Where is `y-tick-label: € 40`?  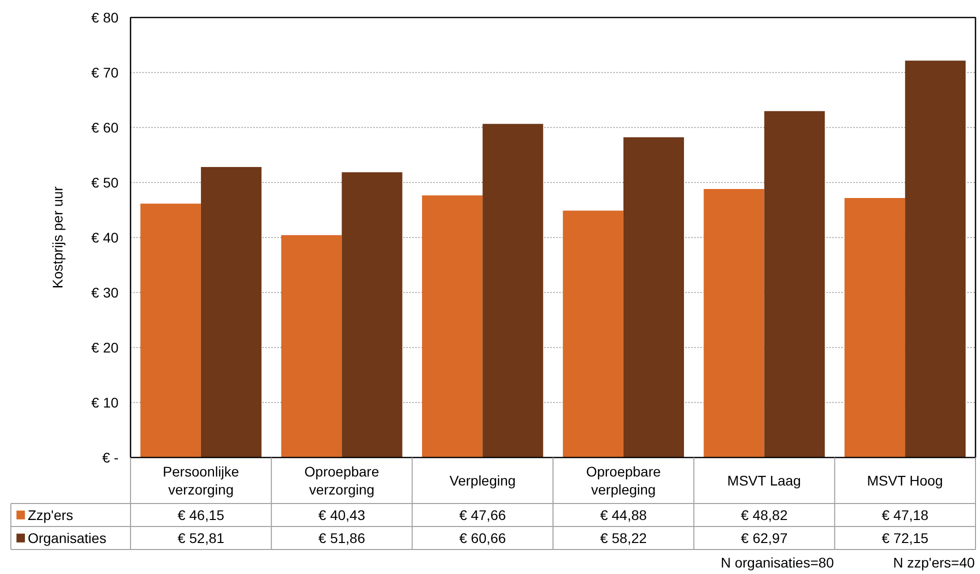 y-tick-label: € 40 is located at coordinates (105, 237).